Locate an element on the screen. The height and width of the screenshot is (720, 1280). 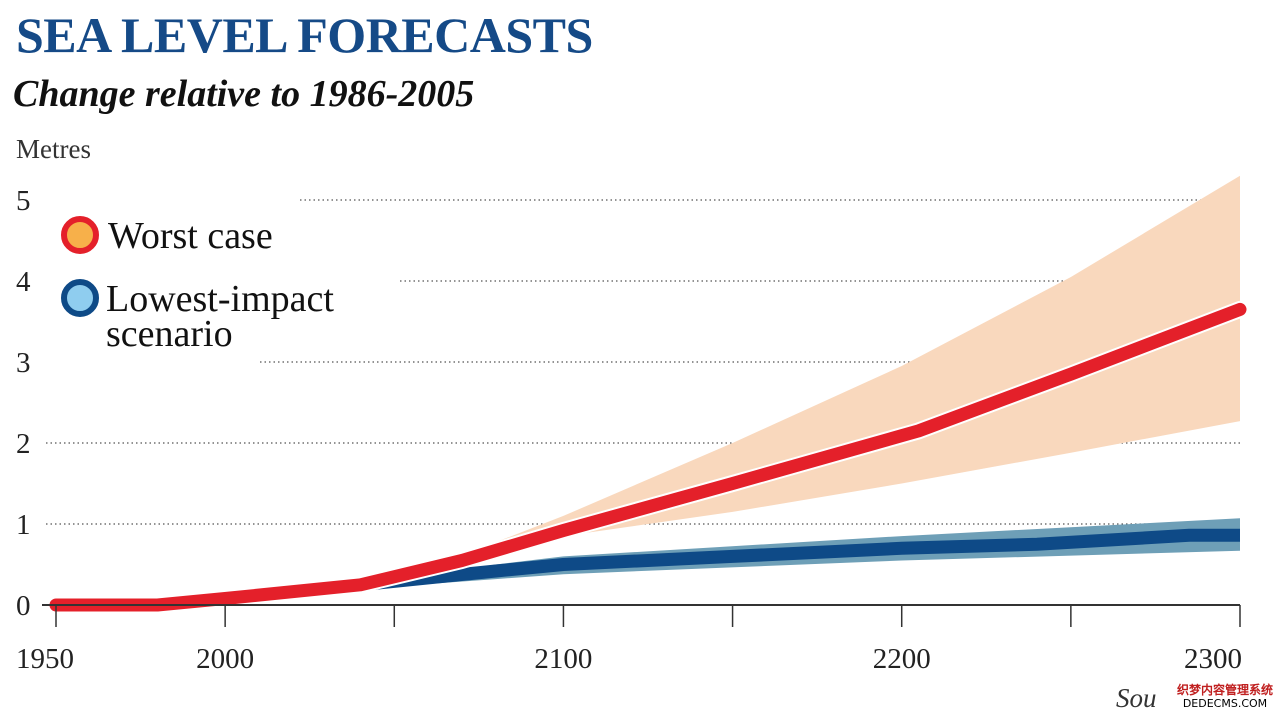
legend-worst-case-label: Worst case is located at coordinates (190, 236).